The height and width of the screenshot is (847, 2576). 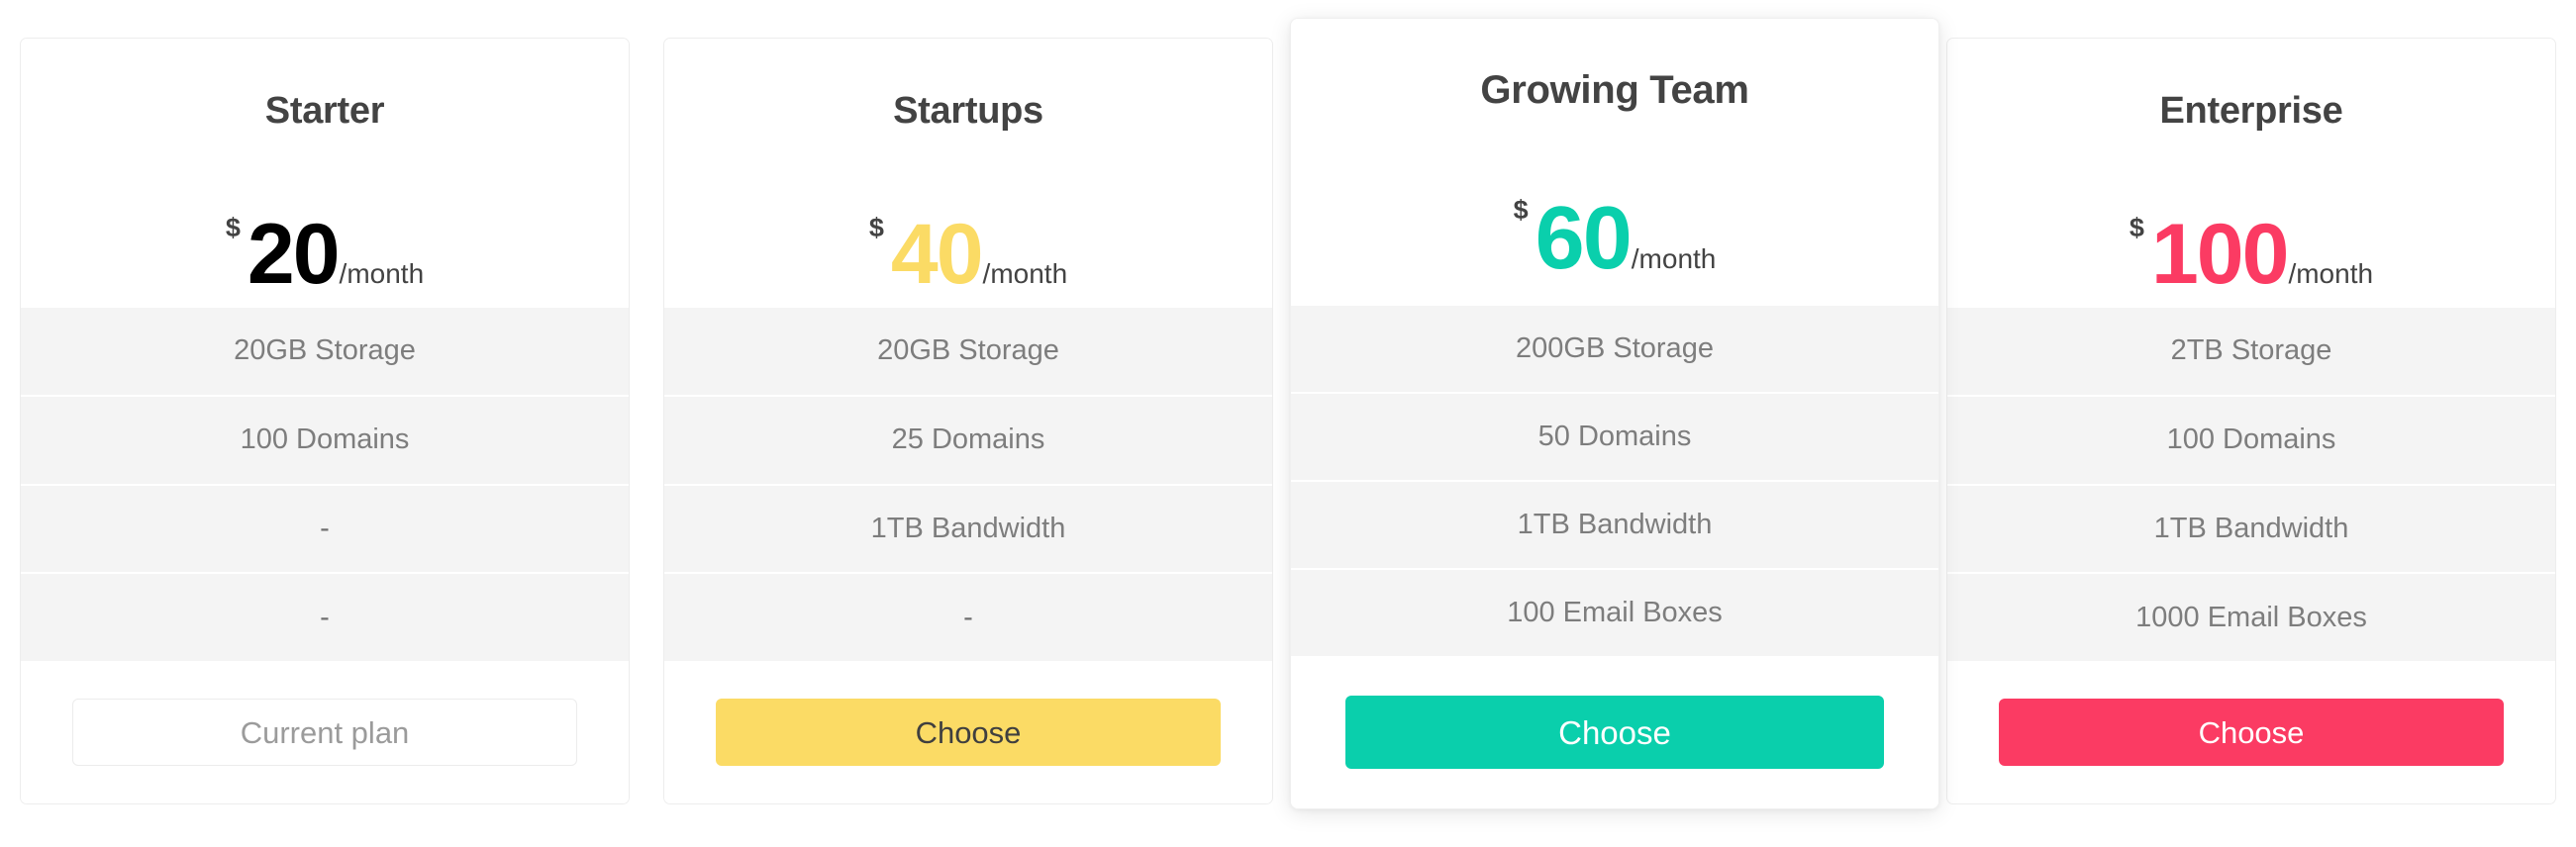 I want to click on feature-list: 20GB Storage 25 Domains 1TB Bandwidth -, so click(x=968, y=484).